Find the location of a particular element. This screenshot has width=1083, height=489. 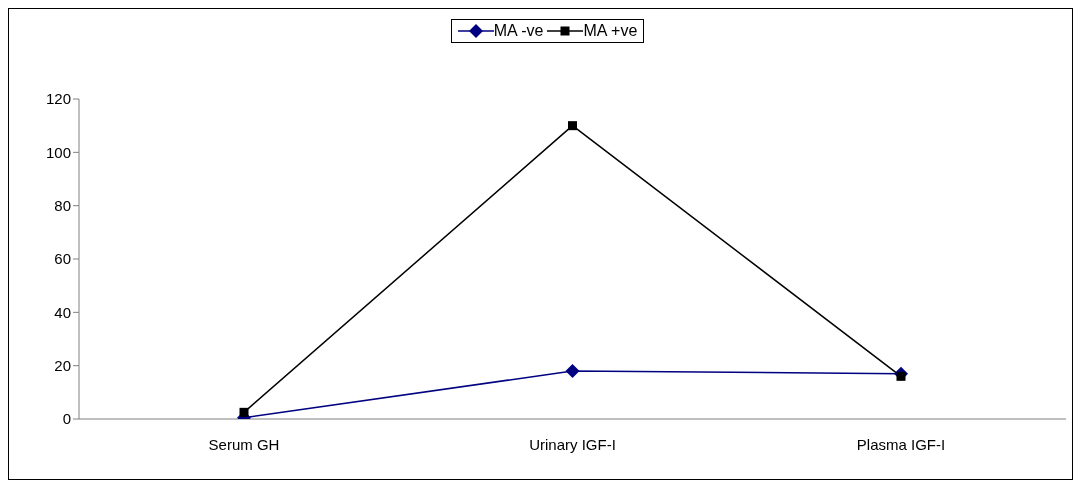

y-tick-label: 120 is located at coordinates (58, 99).